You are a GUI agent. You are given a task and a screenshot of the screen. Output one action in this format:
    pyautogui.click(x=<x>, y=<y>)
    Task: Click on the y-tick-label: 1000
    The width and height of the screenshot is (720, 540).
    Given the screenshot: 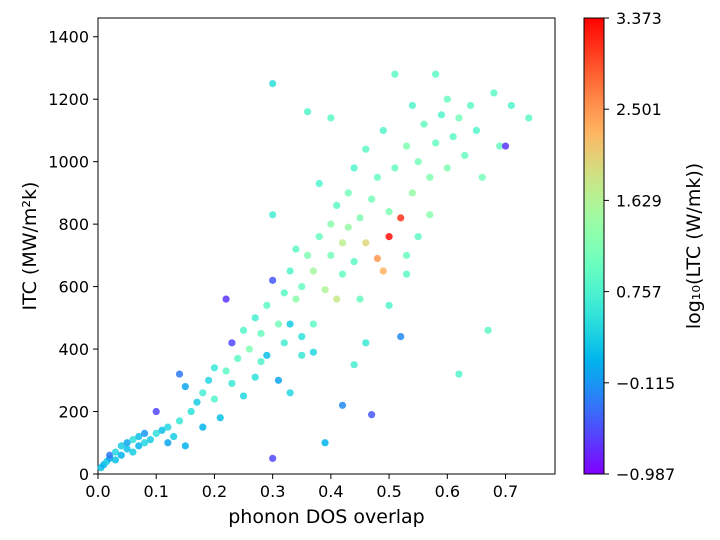 What is the action you would take?
    pyautogui.click(x=68, y=162)
    